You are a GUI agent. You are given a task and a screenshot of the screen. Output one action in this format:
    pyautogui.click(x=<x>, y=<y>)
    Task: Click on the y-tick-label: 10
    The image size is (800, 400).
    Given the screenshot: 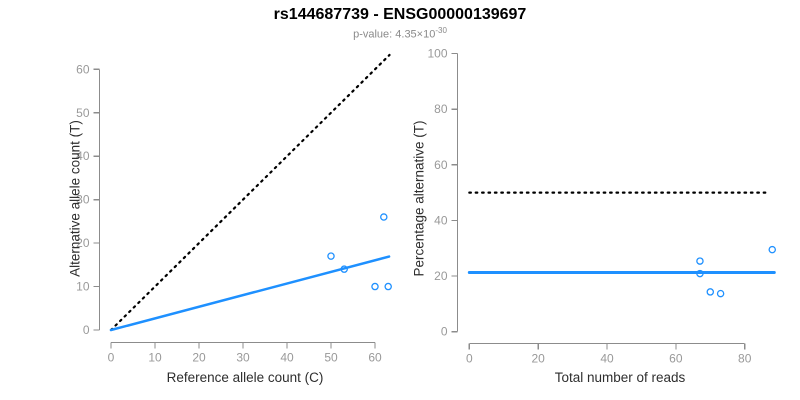 What is the action you would take?
    pyautogui.click(x=83, y=287)
    